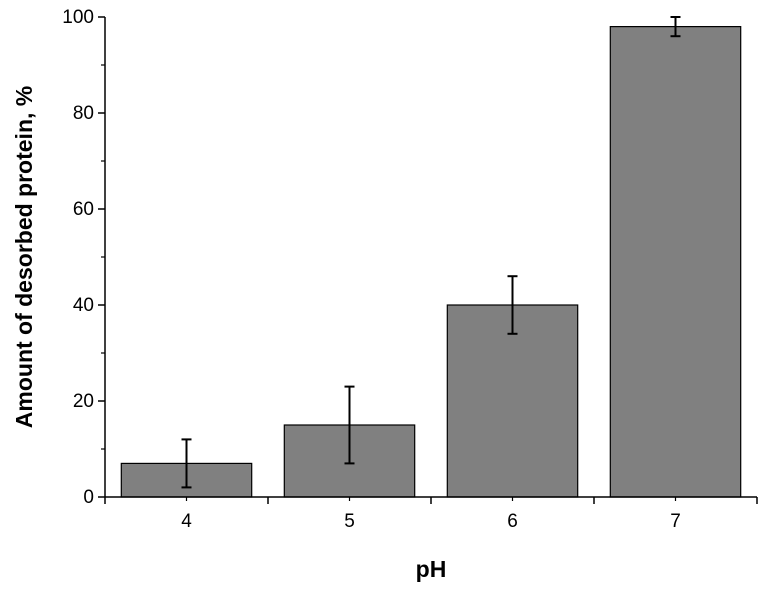 This screenshot has height=589, width=766. I want to click on x-axis-title: pH, so click(431, 569).